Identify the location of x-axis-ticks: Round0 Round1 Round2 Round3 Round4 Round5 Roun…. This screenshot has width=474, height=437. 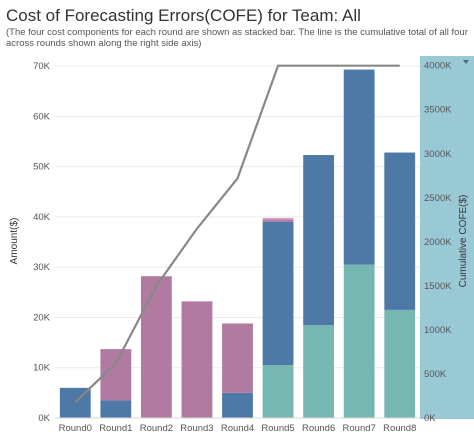
(237, 425).